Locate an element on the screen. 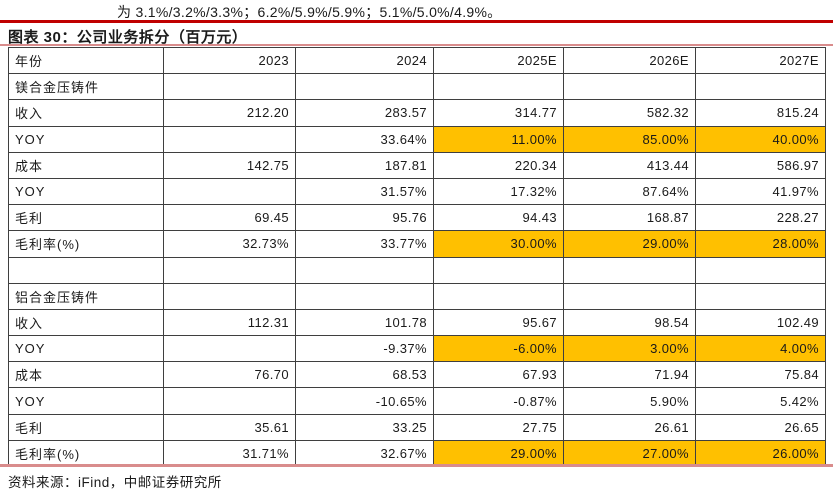  table-cell: 101.78 is located at coordinates (364, 322).